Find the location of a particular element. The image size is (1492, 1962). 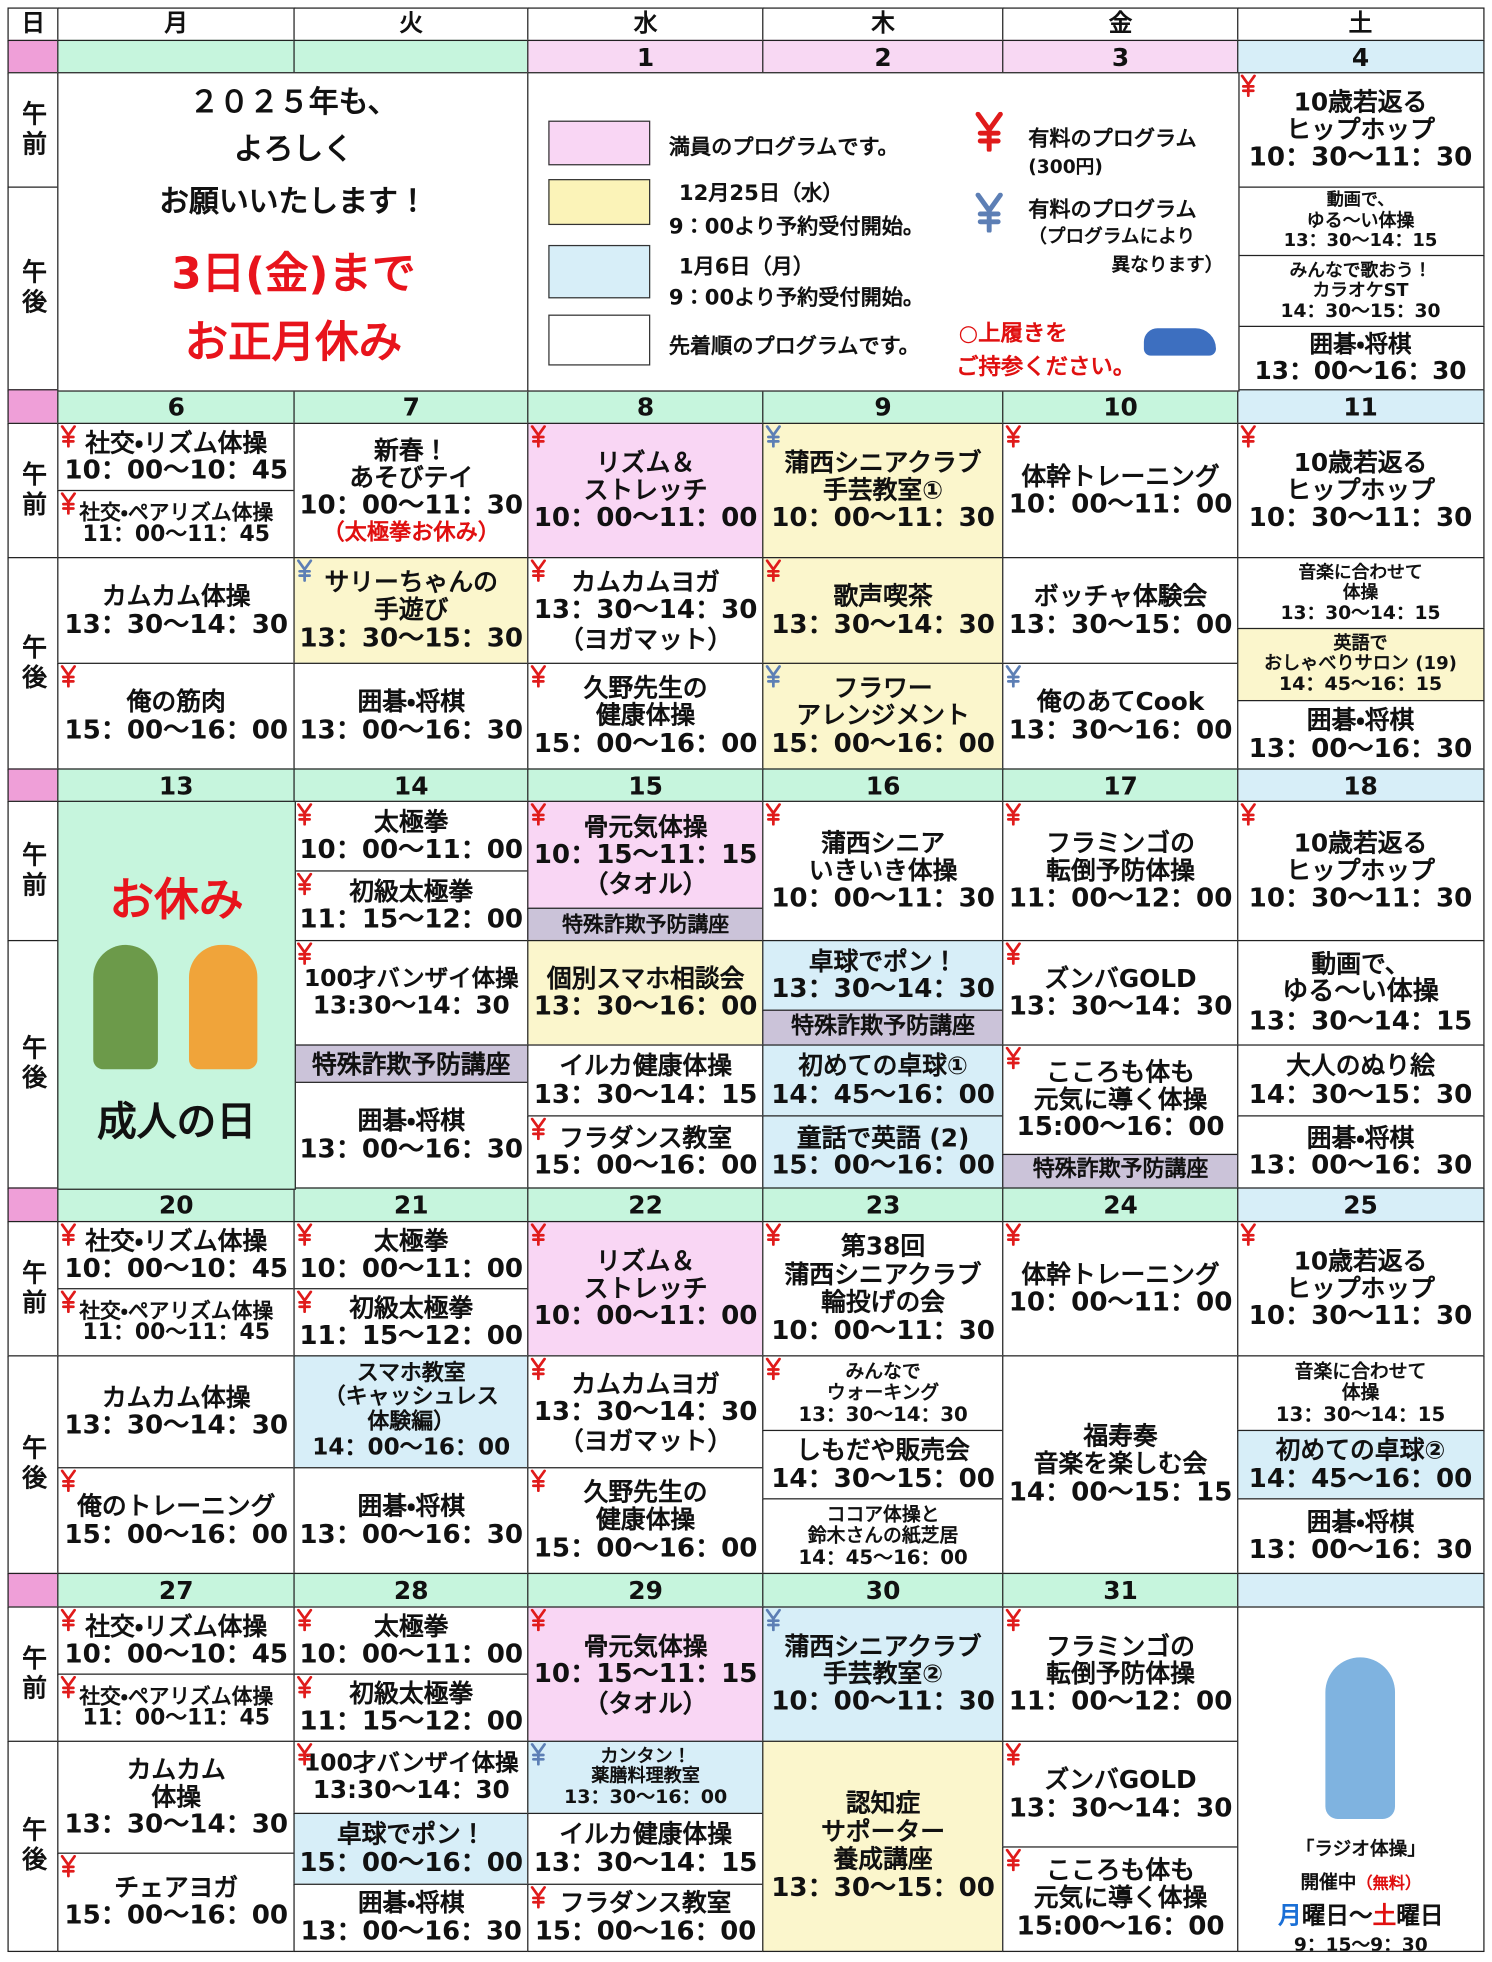

program-cell: 動画で、 ゆる～い体操 13：30～14：15 is located at coordinates (1360, 993).